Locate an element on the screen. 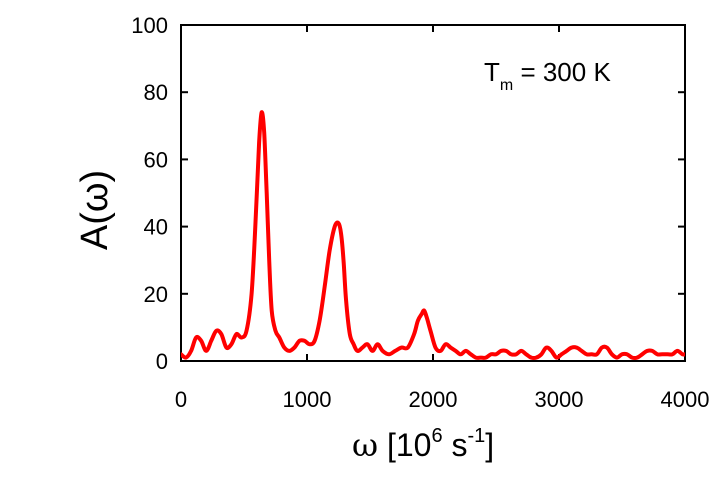 This screenshot has width=720, height=480. y-tick-label: 80 is located at coordinates (156, 92).